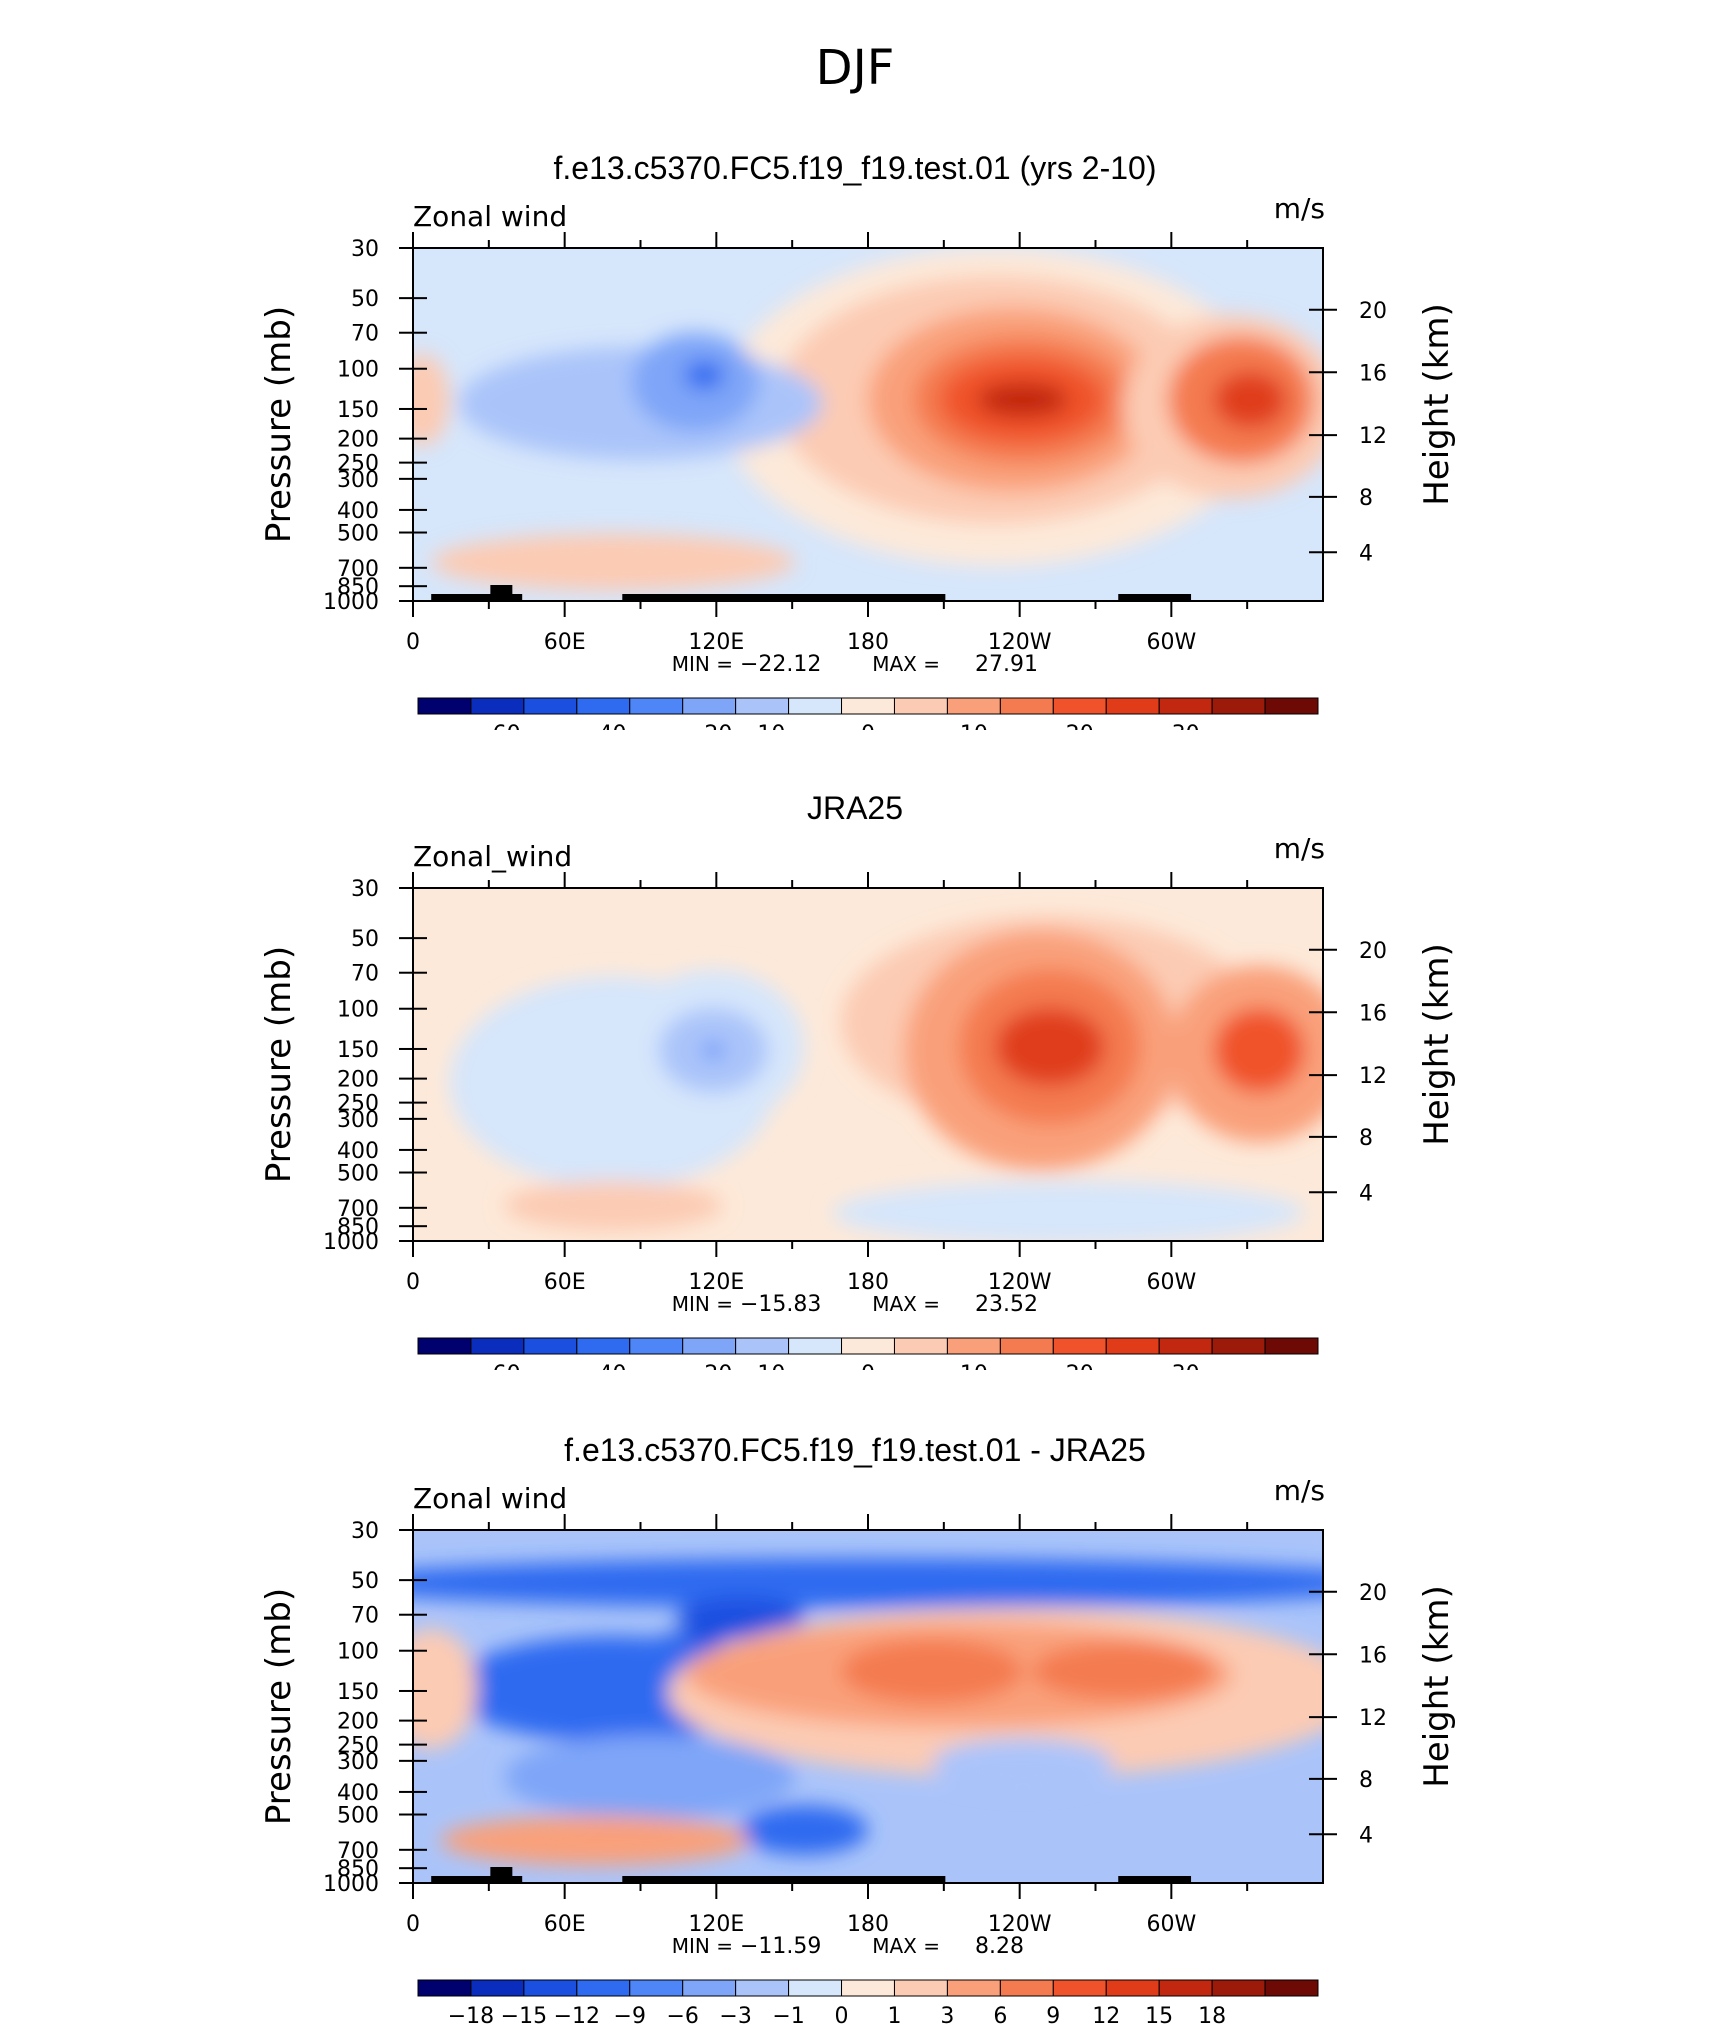 This screenshot has height=2038, width=1710. What do you see at coordinates (1020, 1924) in the screenshot?
I see `x-tick-label: 120W` at bounding box center [1020, 1924].